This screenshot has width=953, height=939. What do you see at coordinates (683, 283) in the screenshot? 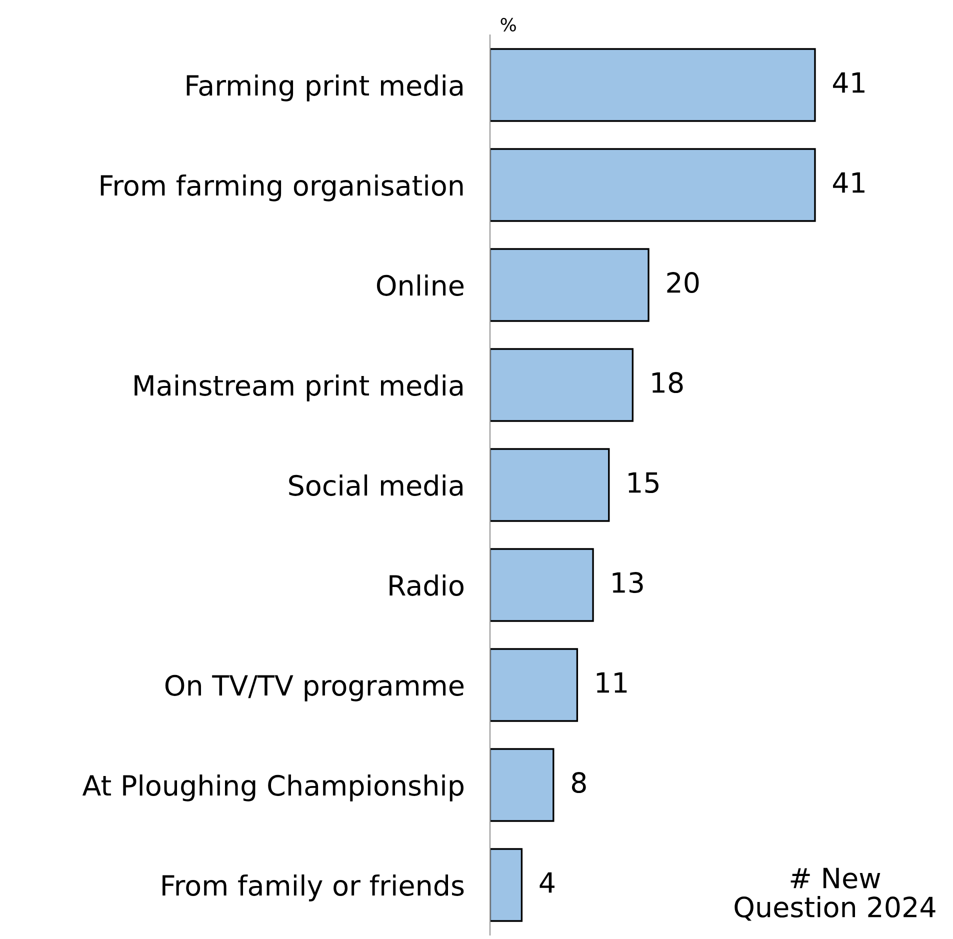
I see `data-label: 20` at bounding box center [683, 283].